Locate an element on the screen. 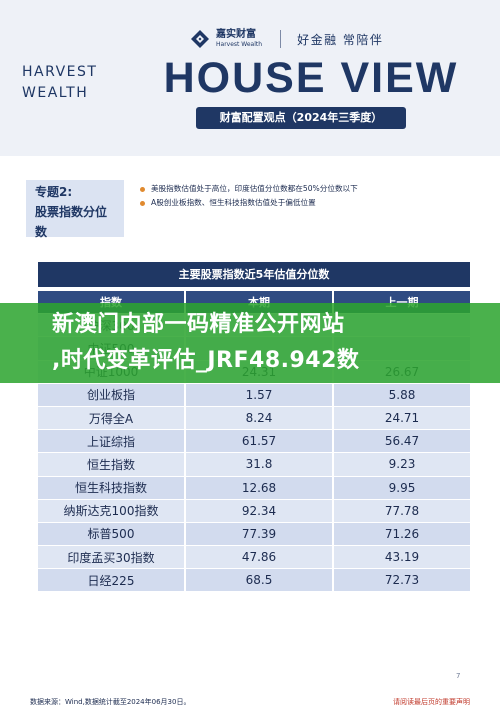  current-value-cell: 31.8 is located at coordinates (260, 464).